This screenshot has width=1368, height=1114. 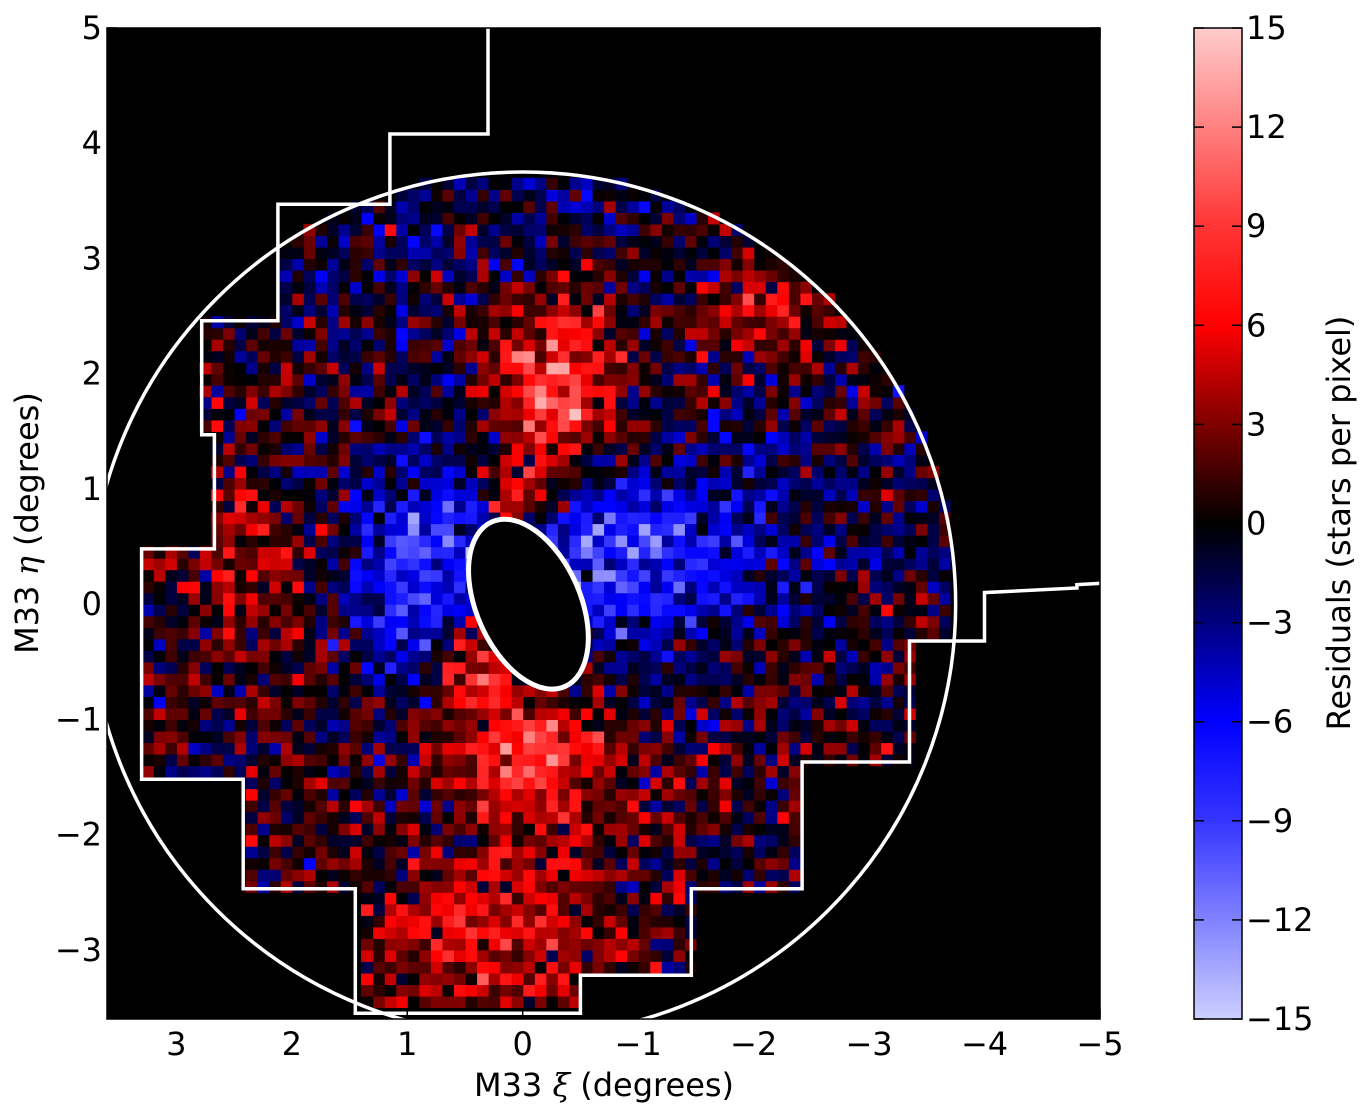 I want to click on x-tick-label: −4, so click(x=984, y=1044).